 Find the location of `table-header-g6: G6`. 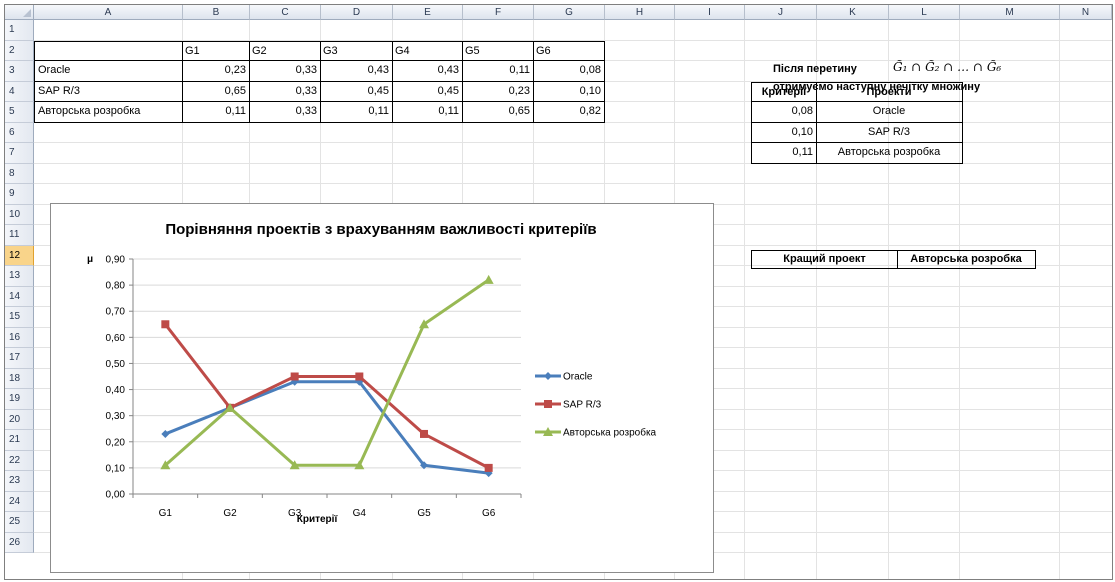

table-header-g6: G6 is located at coordinates (569, 50).